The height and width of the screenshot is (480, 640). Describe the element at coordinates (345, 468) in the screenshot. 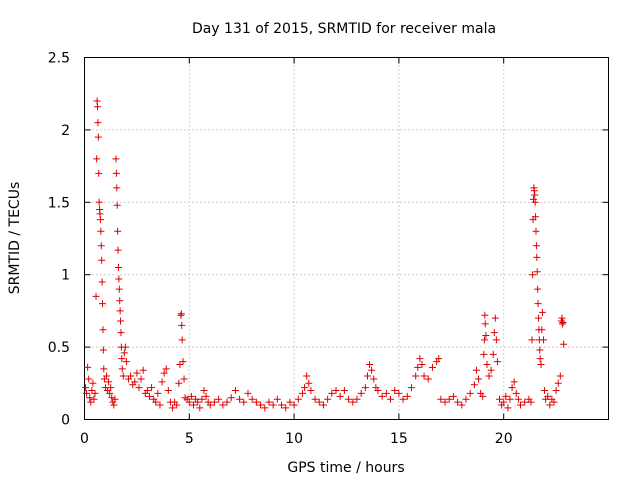

I see `x-axis-label: GPS time / hours` at that location.